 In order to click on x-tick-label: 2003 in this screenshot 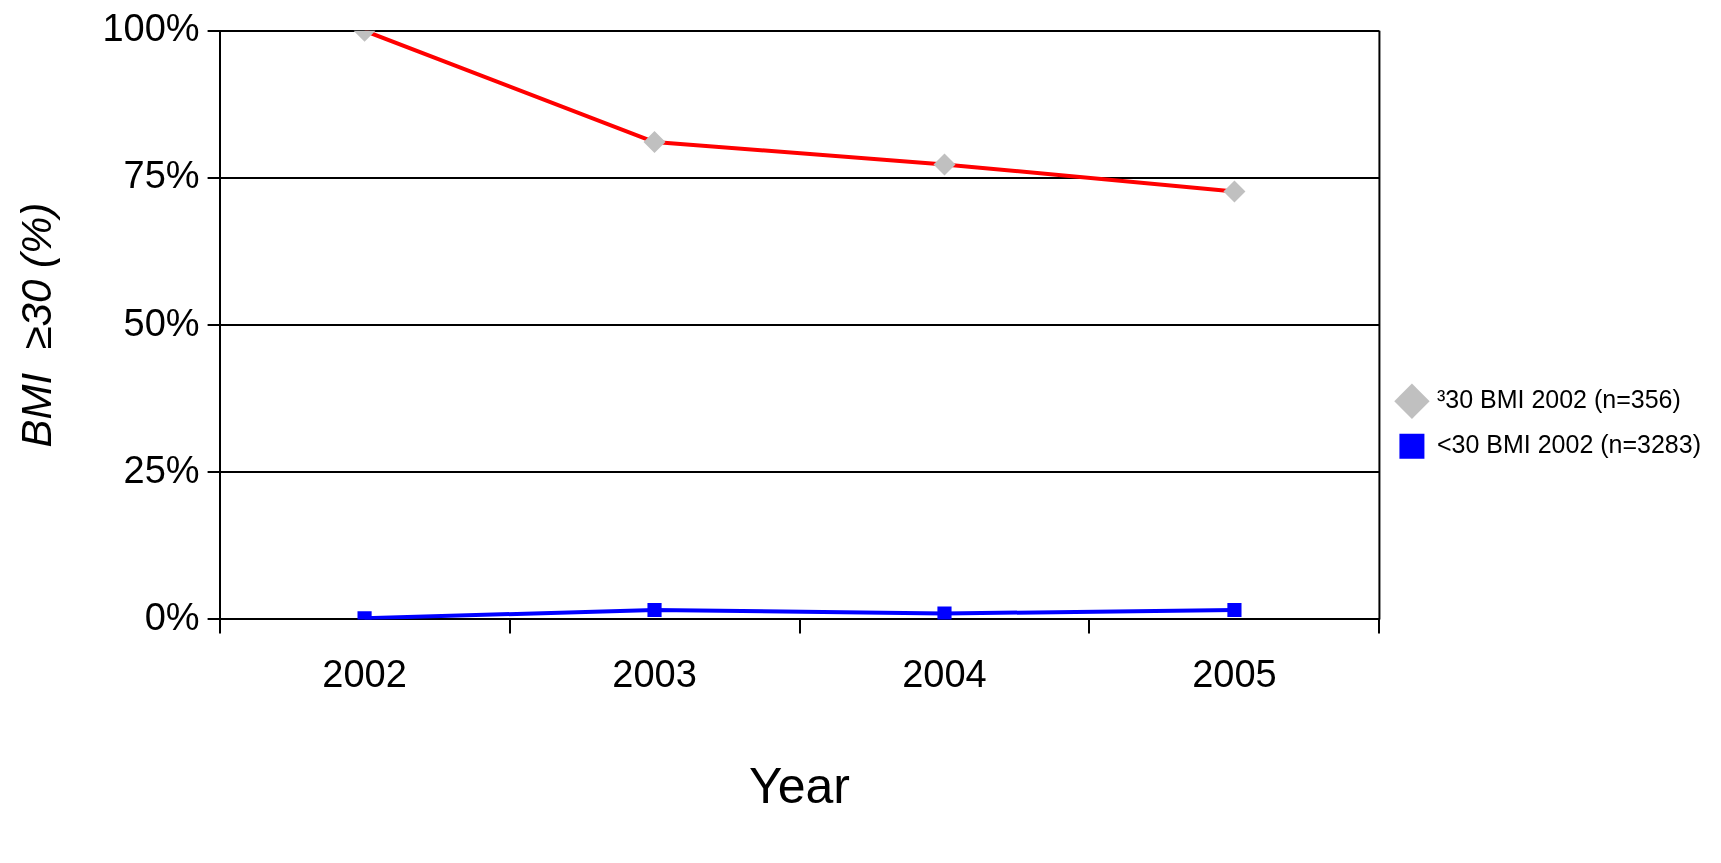, I will do `click(654, 673)`.